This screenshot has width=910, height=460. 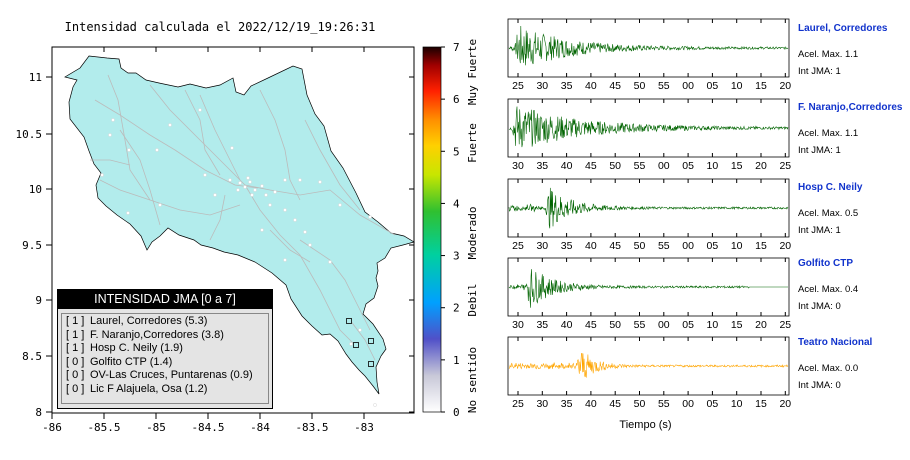 I want to click on colorbar-tick-label: 1, so click(x=456, y=360).